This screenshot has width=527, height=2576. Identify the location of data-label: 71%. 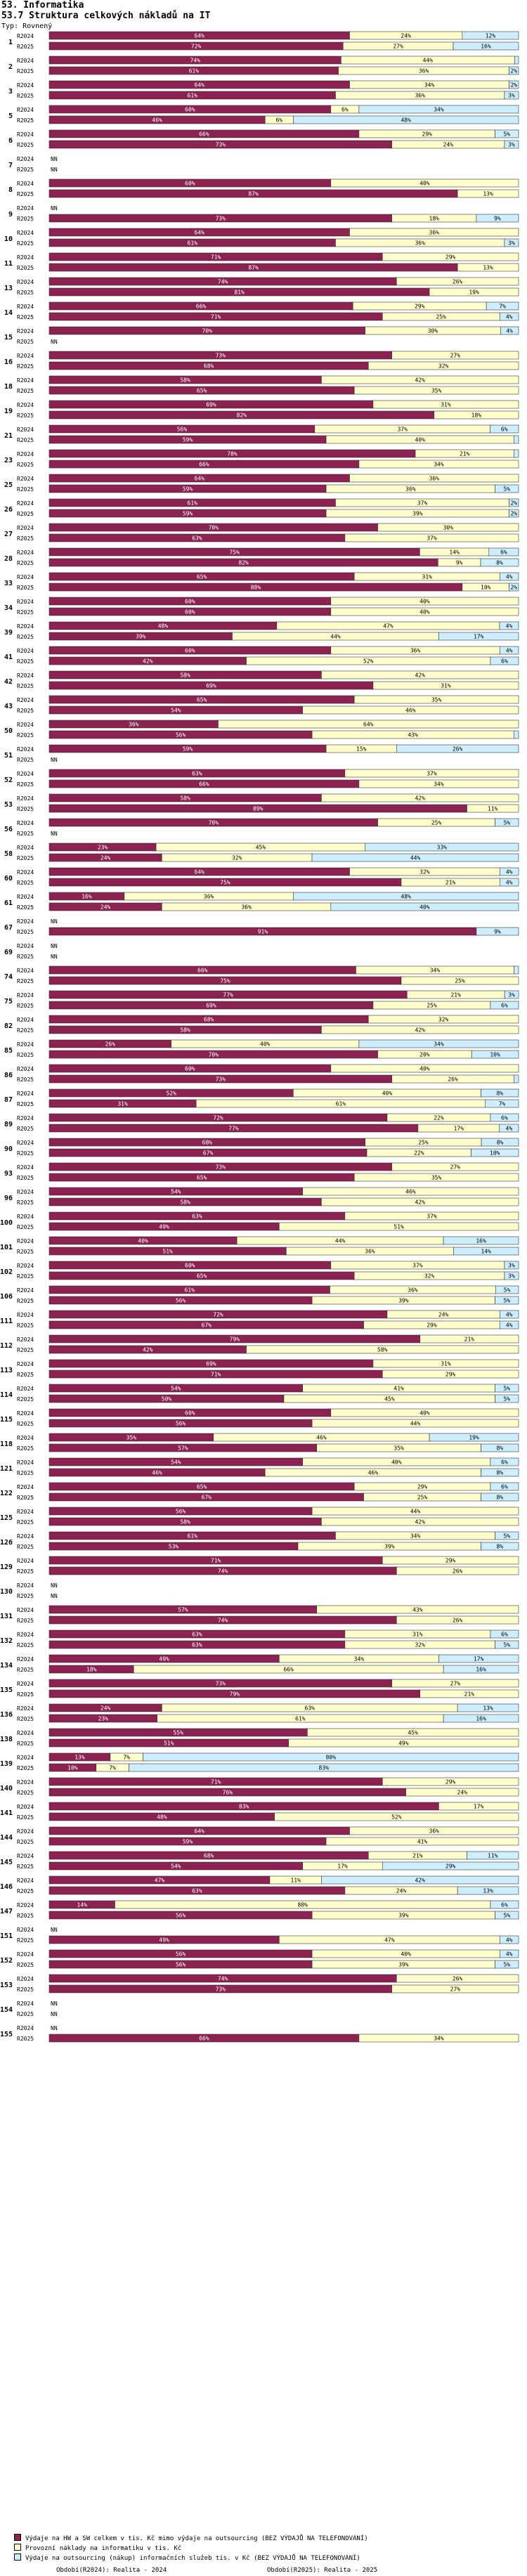
(216, 1782).